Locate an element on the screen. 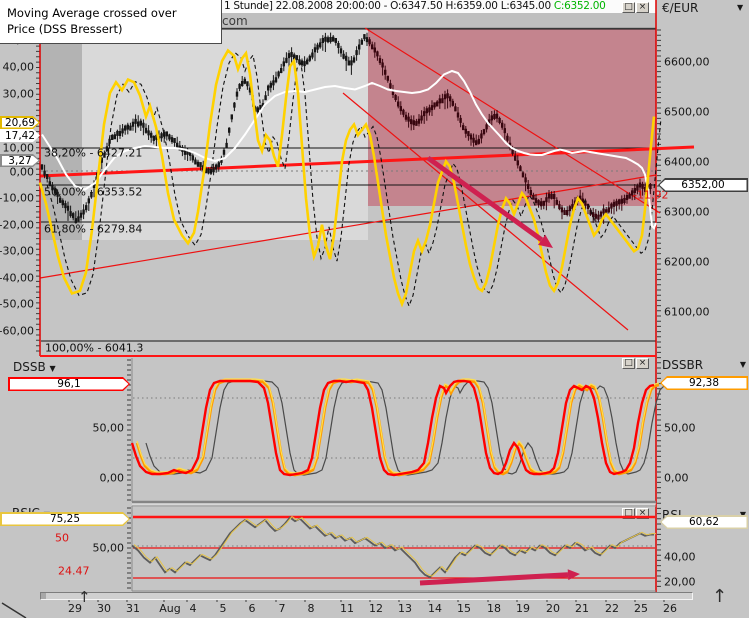 This screenshot has height=618, width=749. value-badge-text: 17,42 is located at coordinates (20, 135).